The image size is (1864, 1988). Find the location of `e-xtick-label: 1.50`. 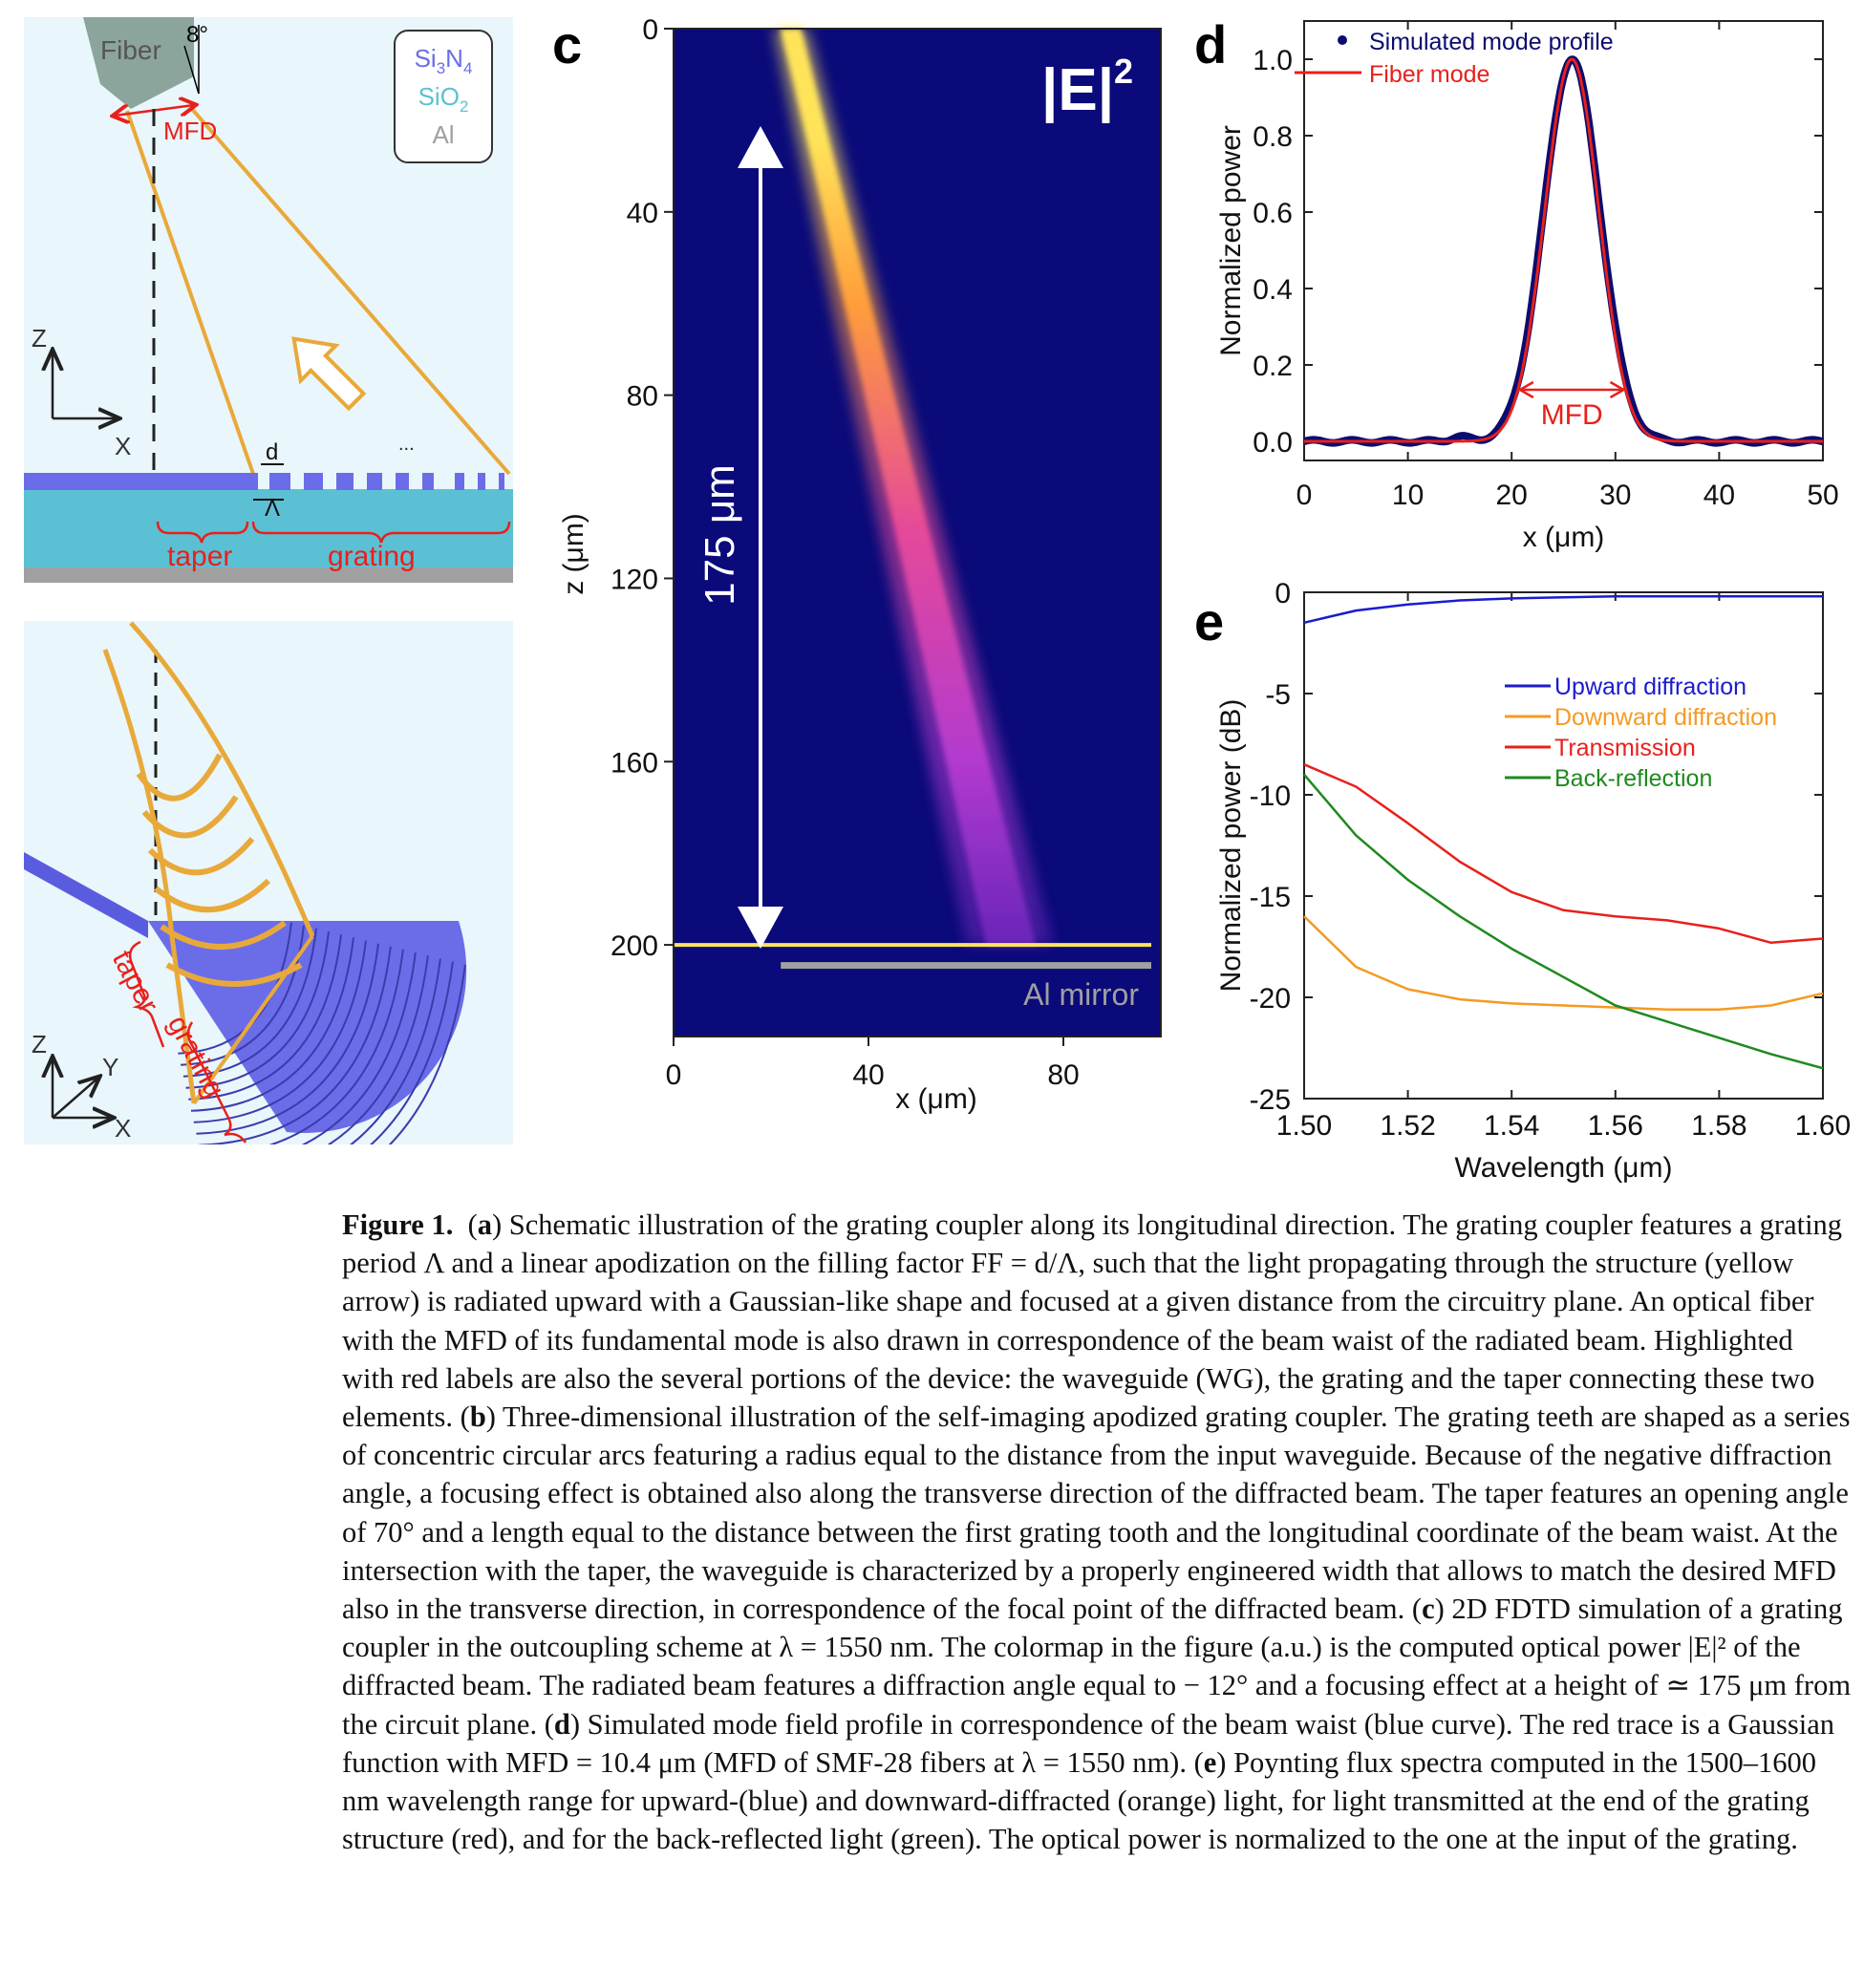

e-xtick-label: 1.50 is located at coordinates (1304, 1126).